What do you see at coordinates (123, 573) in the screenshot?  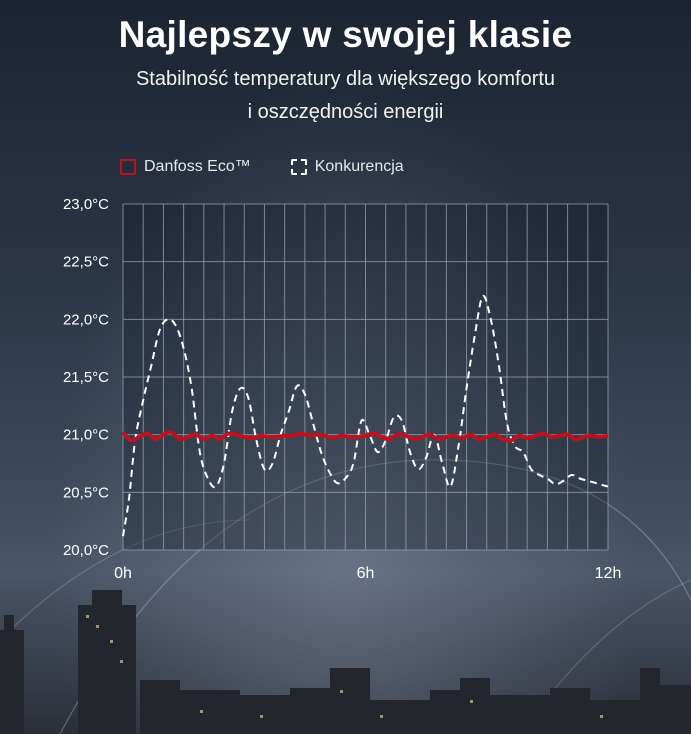 I see `x-tick-label: 0h` at bounding box center [123, 573].